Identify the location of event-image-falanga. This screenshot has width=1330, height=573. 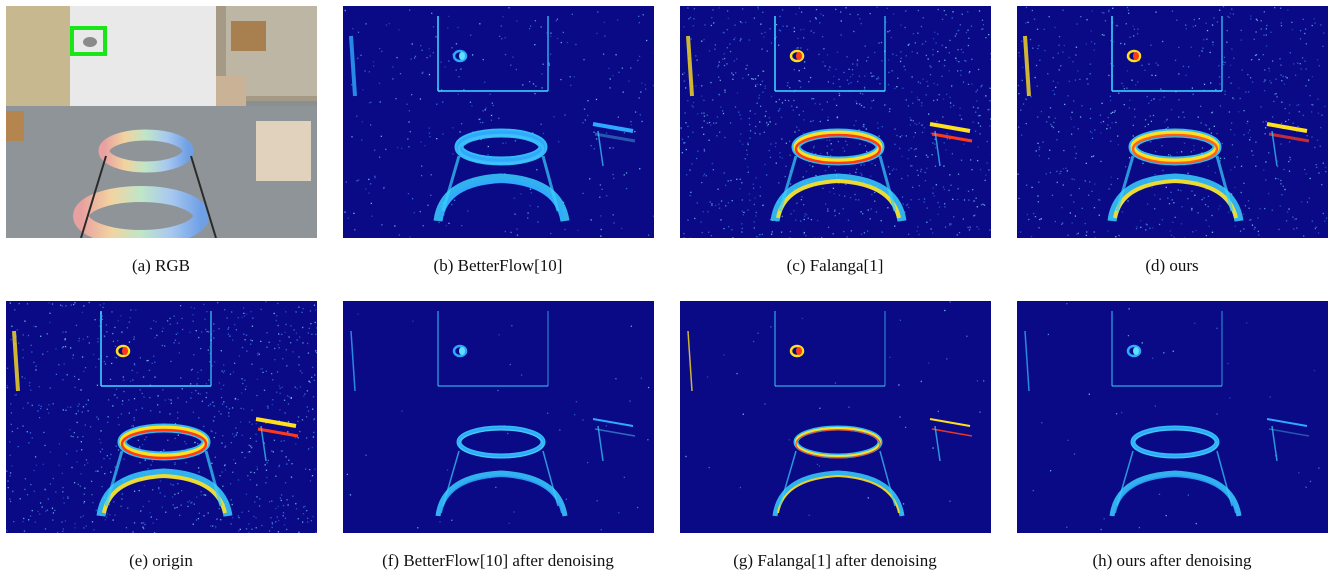
(835, 122).